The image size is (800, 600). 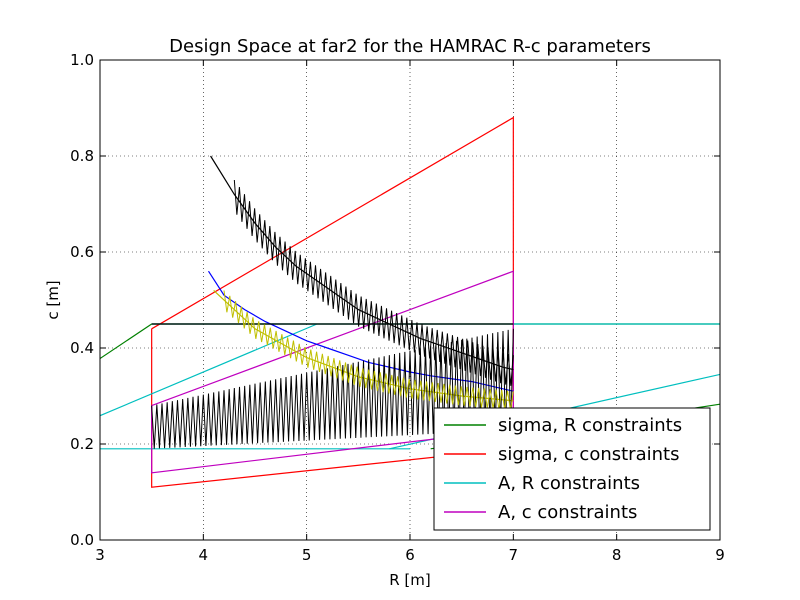 What do you see at coordinates (82, 156) in the screenshot?
I see `y-tick-label: 0.8` at bounding box center [82, 156].